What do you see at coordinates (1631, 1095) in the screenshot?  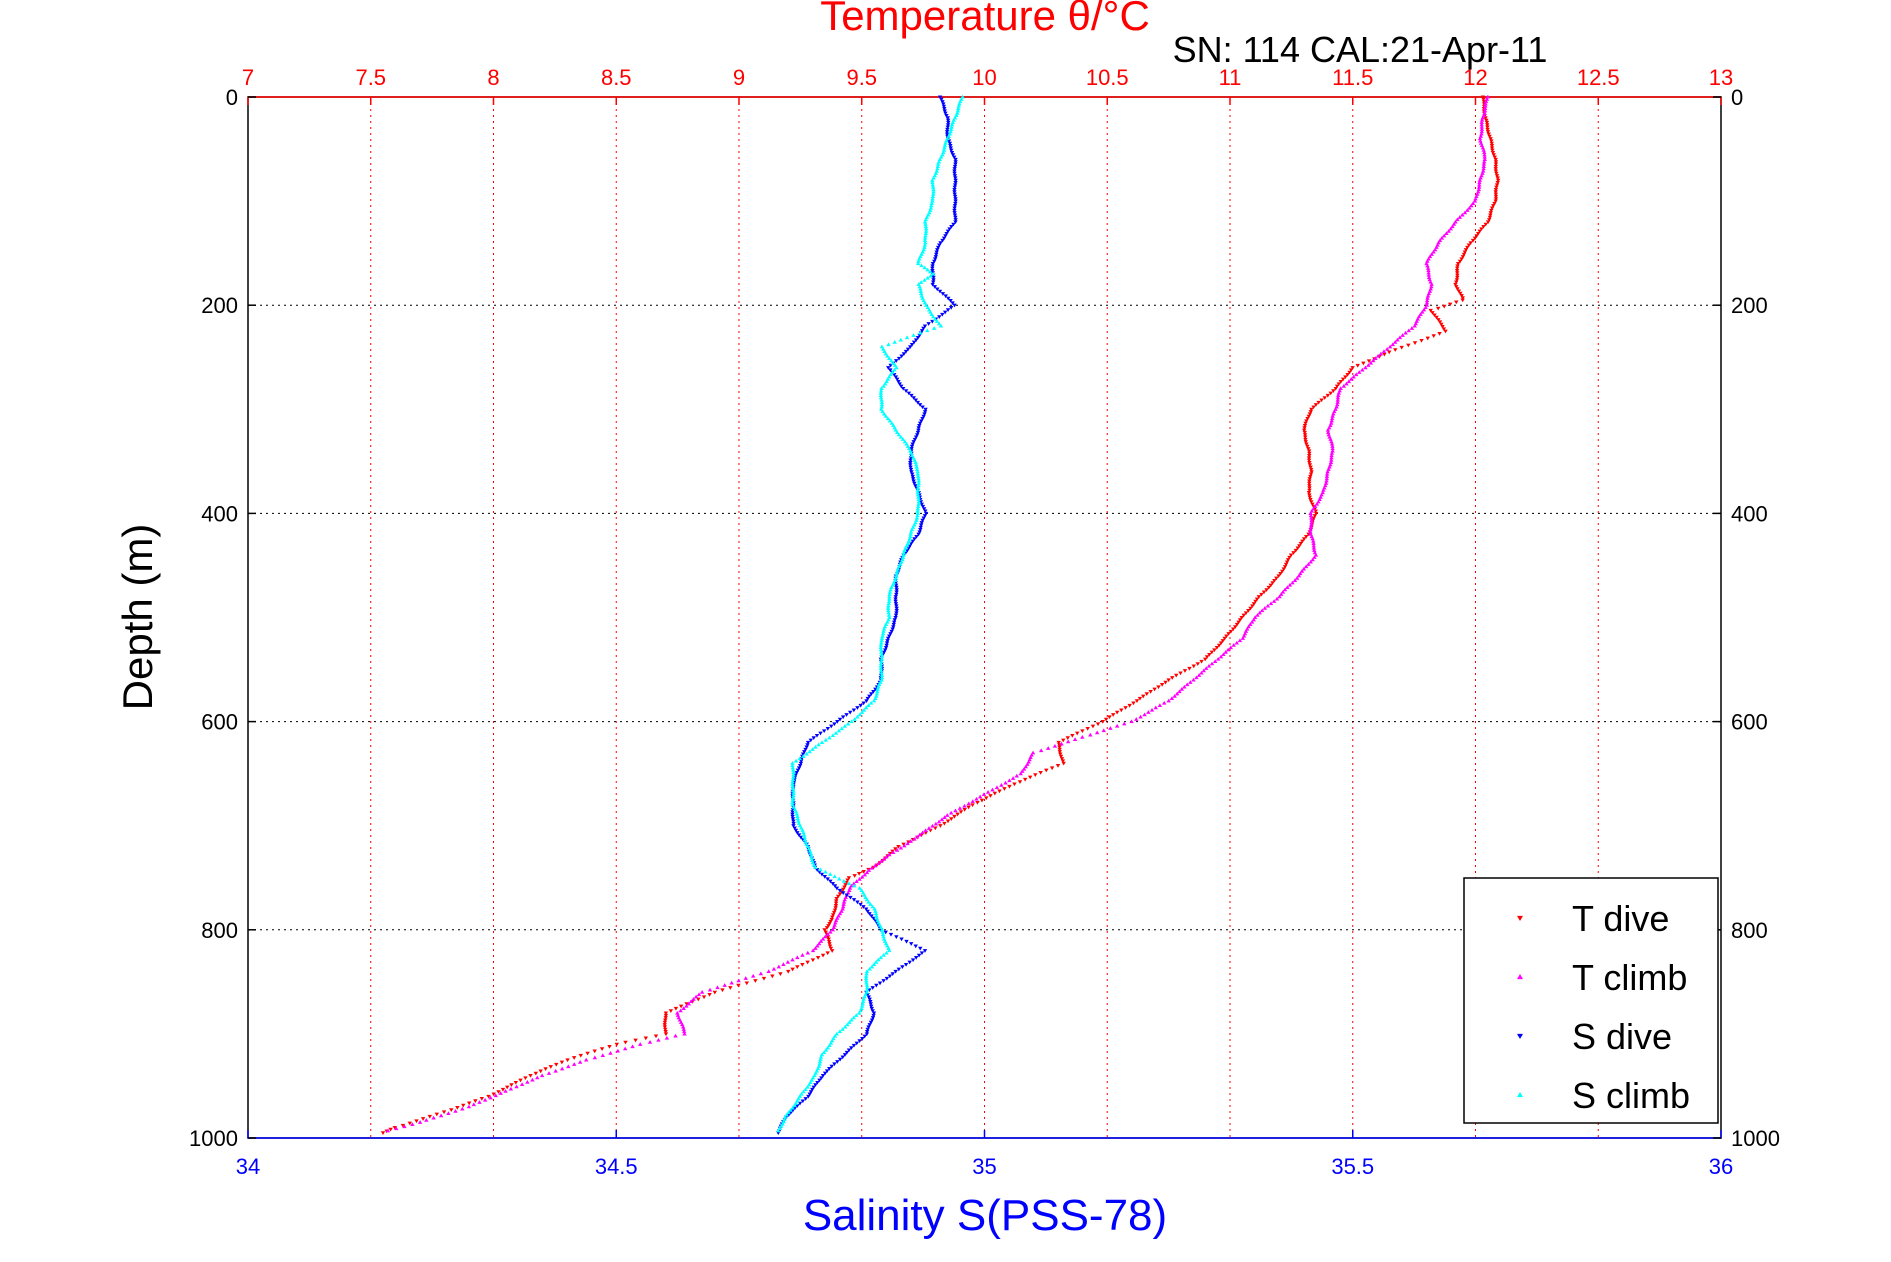 I see `legend-label: S climb` at bounding box center [1631, 1095].